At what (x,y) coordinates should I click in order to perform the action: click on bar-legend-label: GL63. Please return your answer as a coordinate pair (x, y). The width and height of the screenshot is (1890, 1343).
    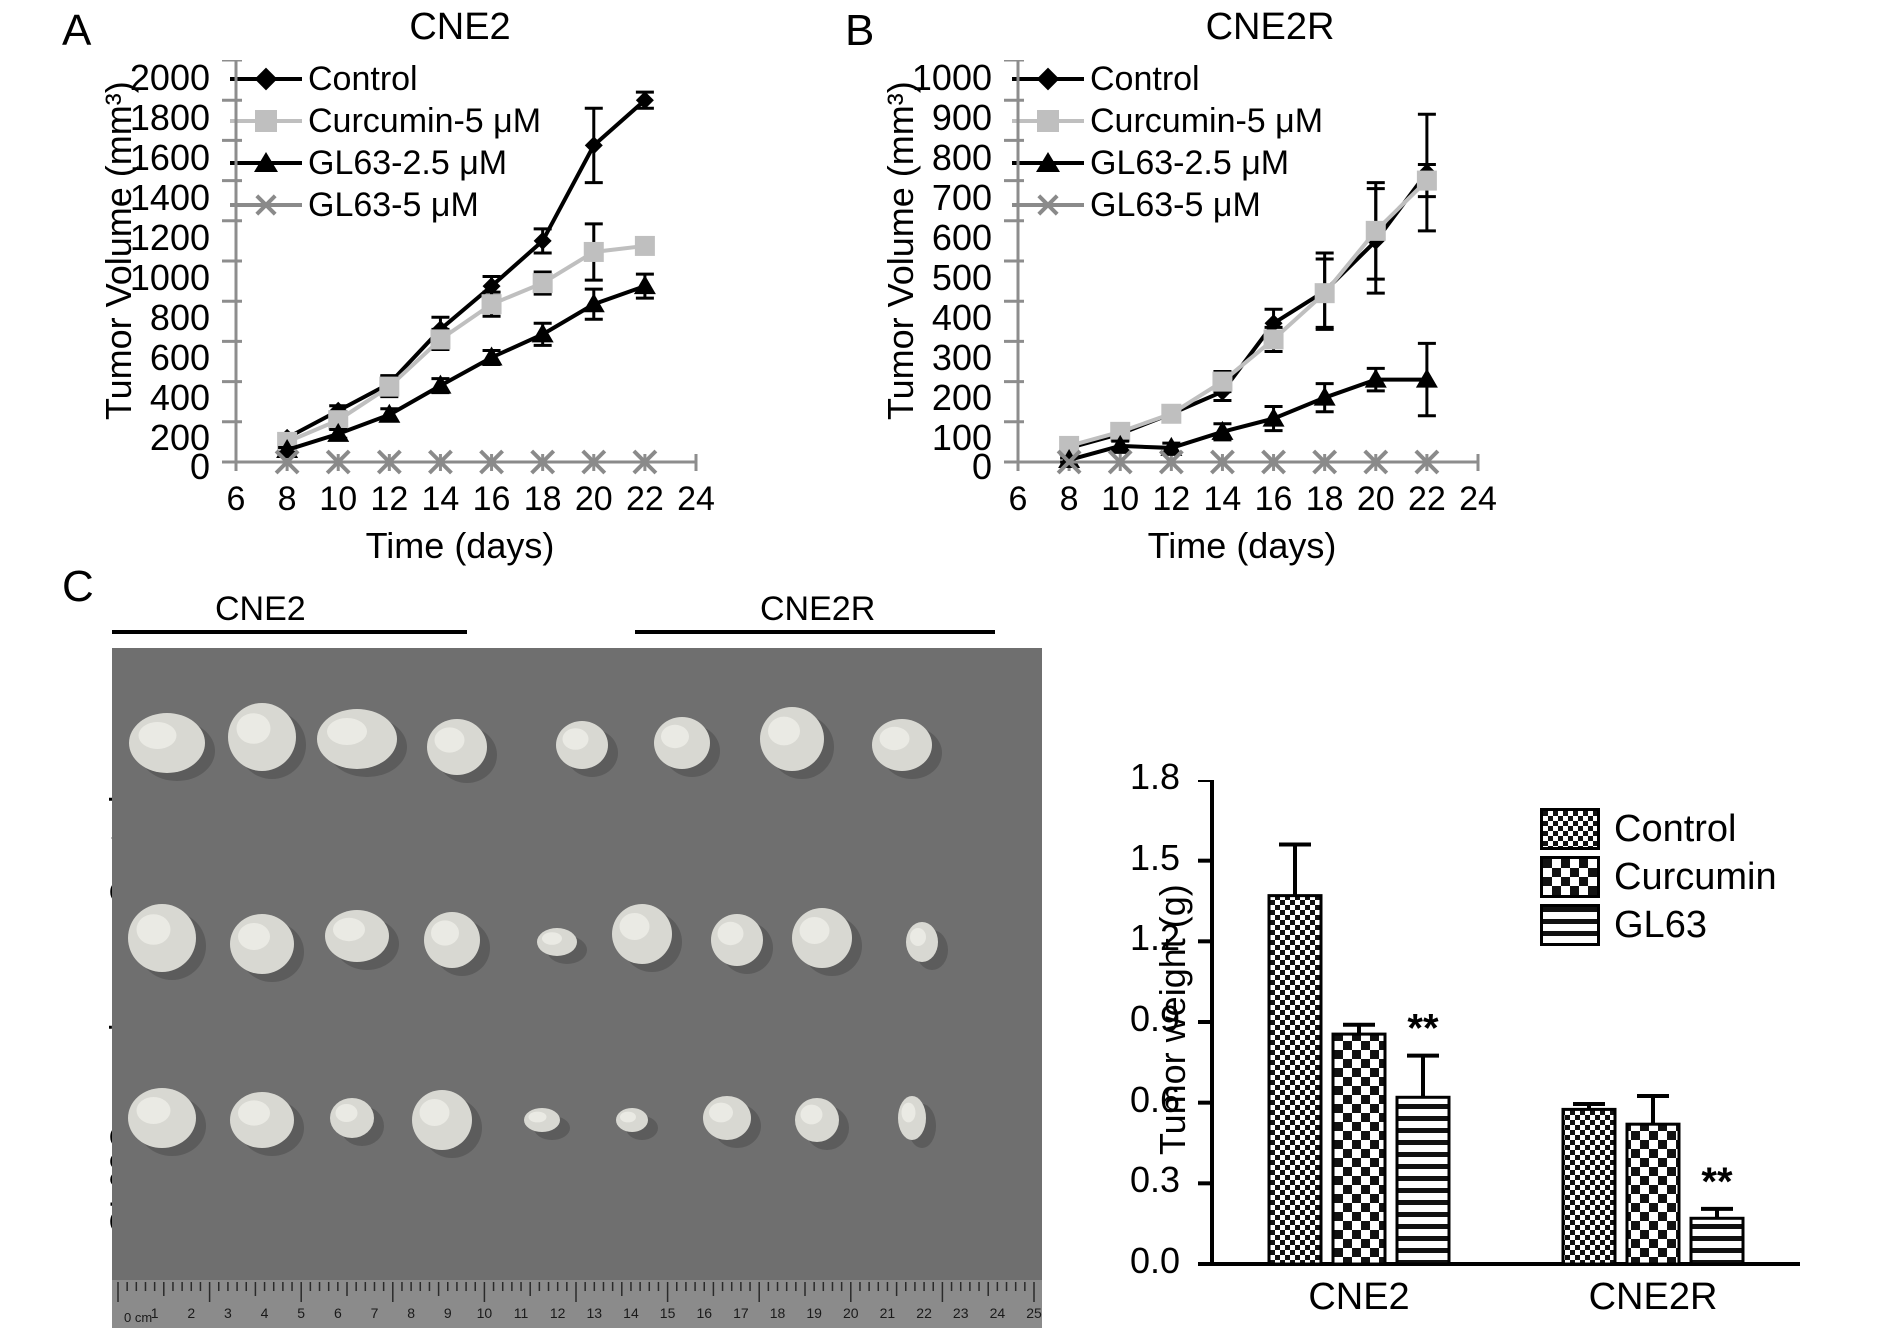
    Looking at the image, I should click on (1660, 925).